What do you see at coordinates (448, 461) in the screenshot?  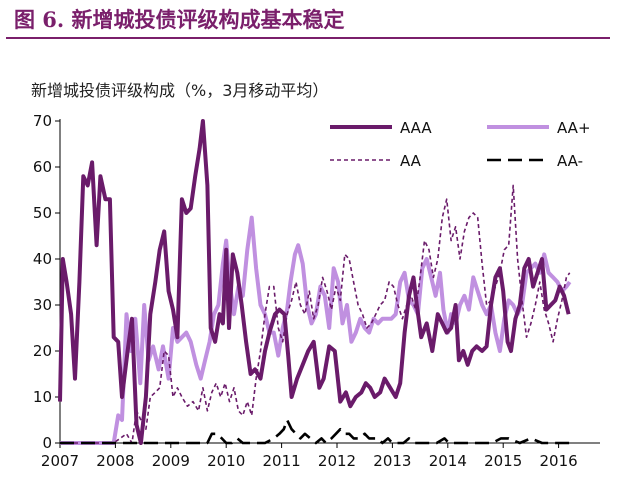 I see `x-tick-label: 2014` at bounding box center [448, 461].